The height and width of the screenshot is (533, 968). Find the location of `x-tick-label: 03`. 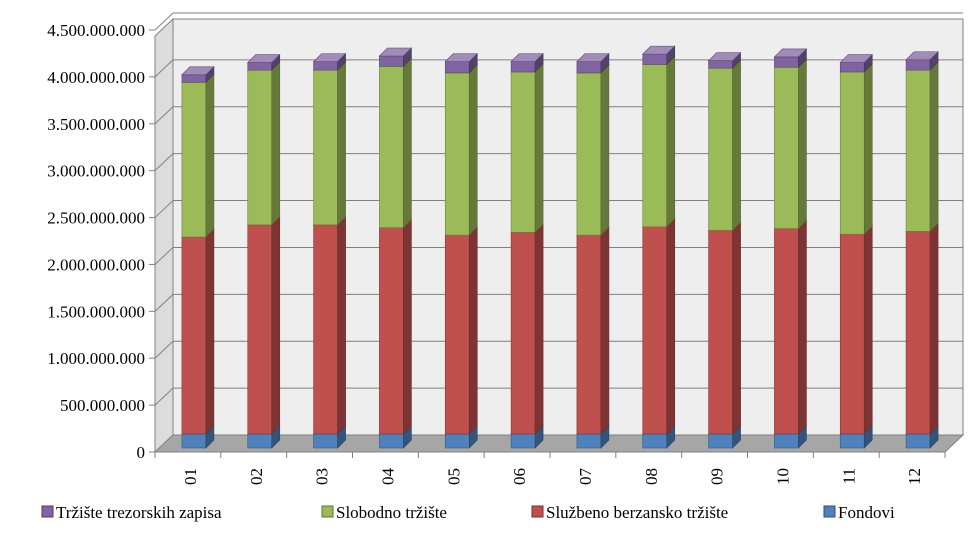

x-tick-label: 03 is located at coordinates (322, 476).